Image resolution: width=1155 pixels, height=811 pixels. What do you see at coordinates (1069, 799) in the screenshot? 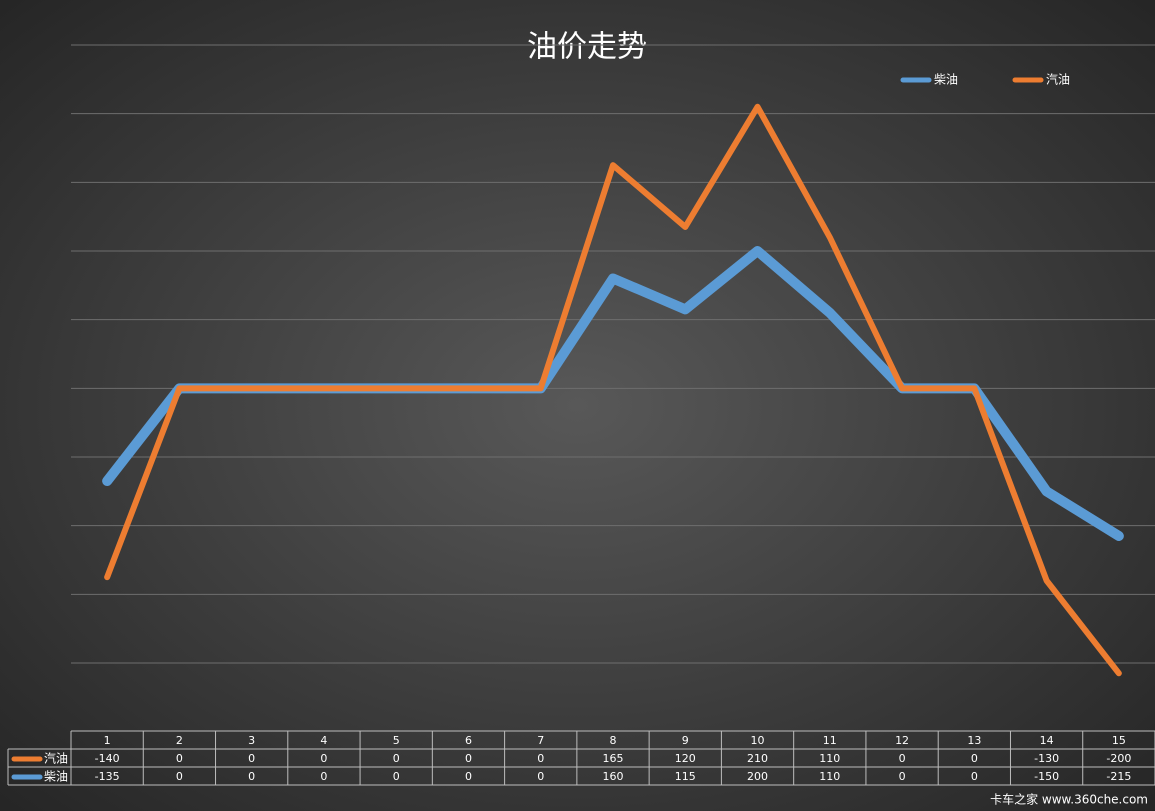
I see `watermark: 卡车之家 www.360che.com` at bounding box center [1069, 799].